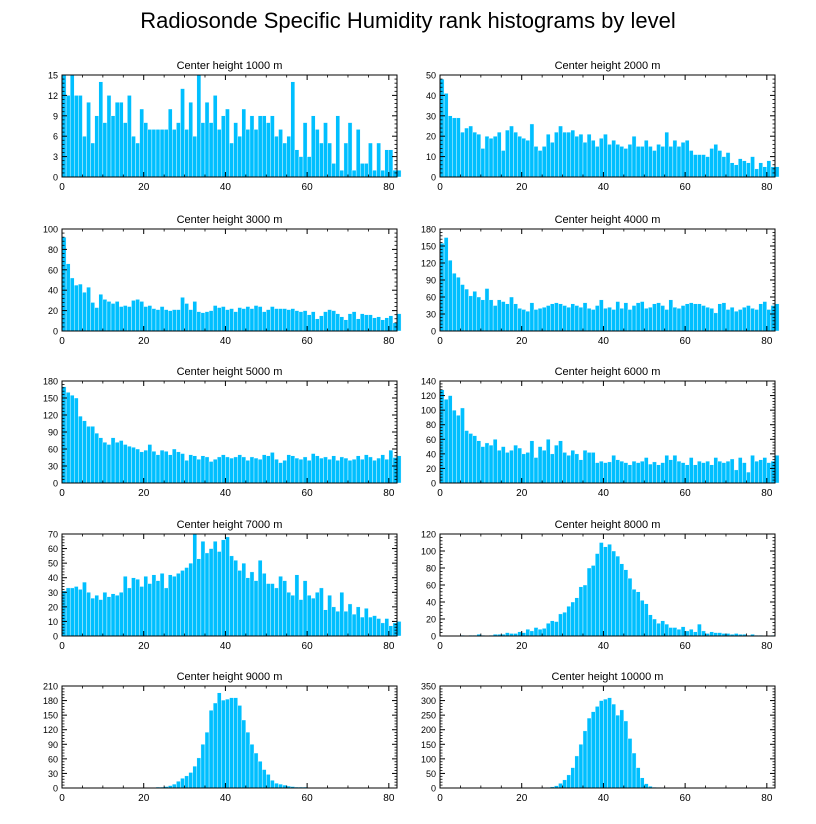  I want to click on x-tick-label: 40, so click(604, 798).